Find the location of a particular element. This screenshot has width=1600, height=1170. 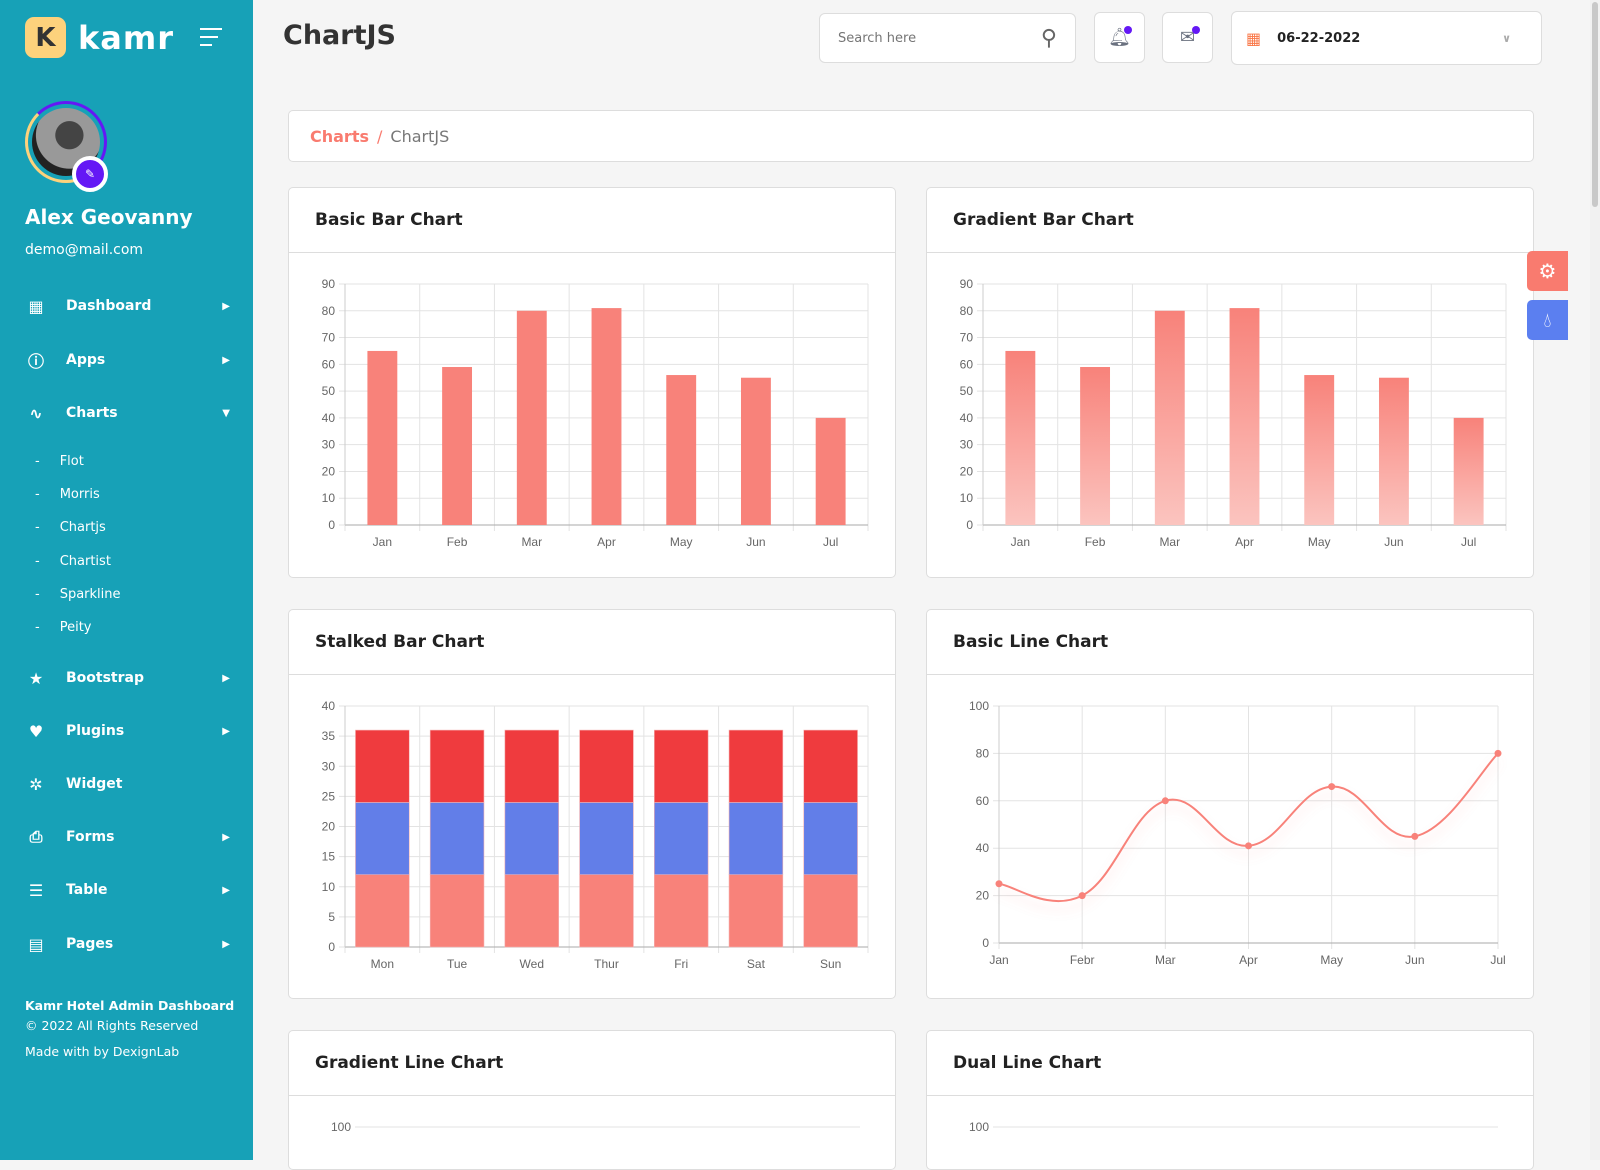

sidebar-item-plugins: ♥ Plugins ▶ is located at coordinates (127, 731).